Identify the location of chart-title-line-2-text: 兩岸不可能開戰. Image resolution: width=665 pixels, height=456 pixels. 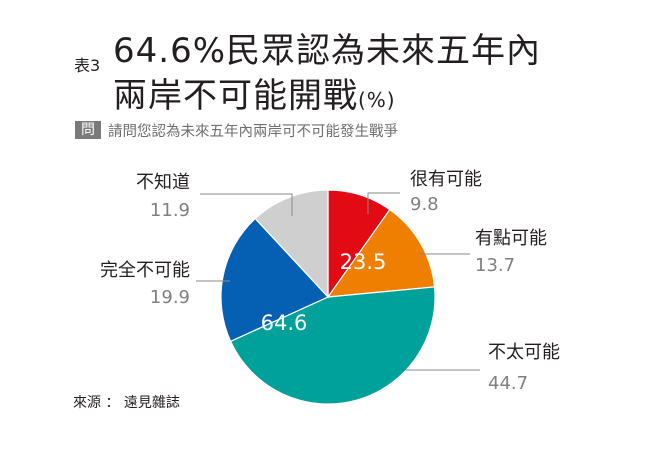
(235, 96).